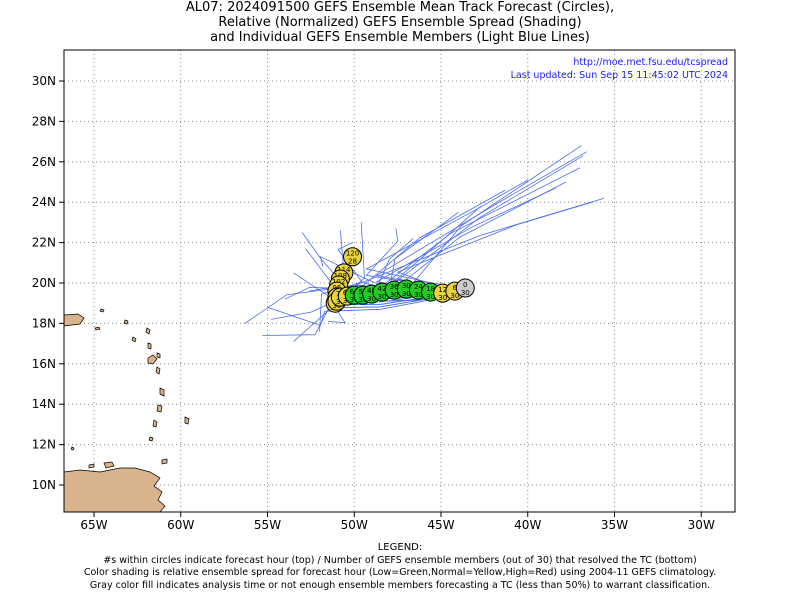 The width and height of the screenshot is (800, 600). I want to click on lon-tick-label: 35W, so click(614, 525).